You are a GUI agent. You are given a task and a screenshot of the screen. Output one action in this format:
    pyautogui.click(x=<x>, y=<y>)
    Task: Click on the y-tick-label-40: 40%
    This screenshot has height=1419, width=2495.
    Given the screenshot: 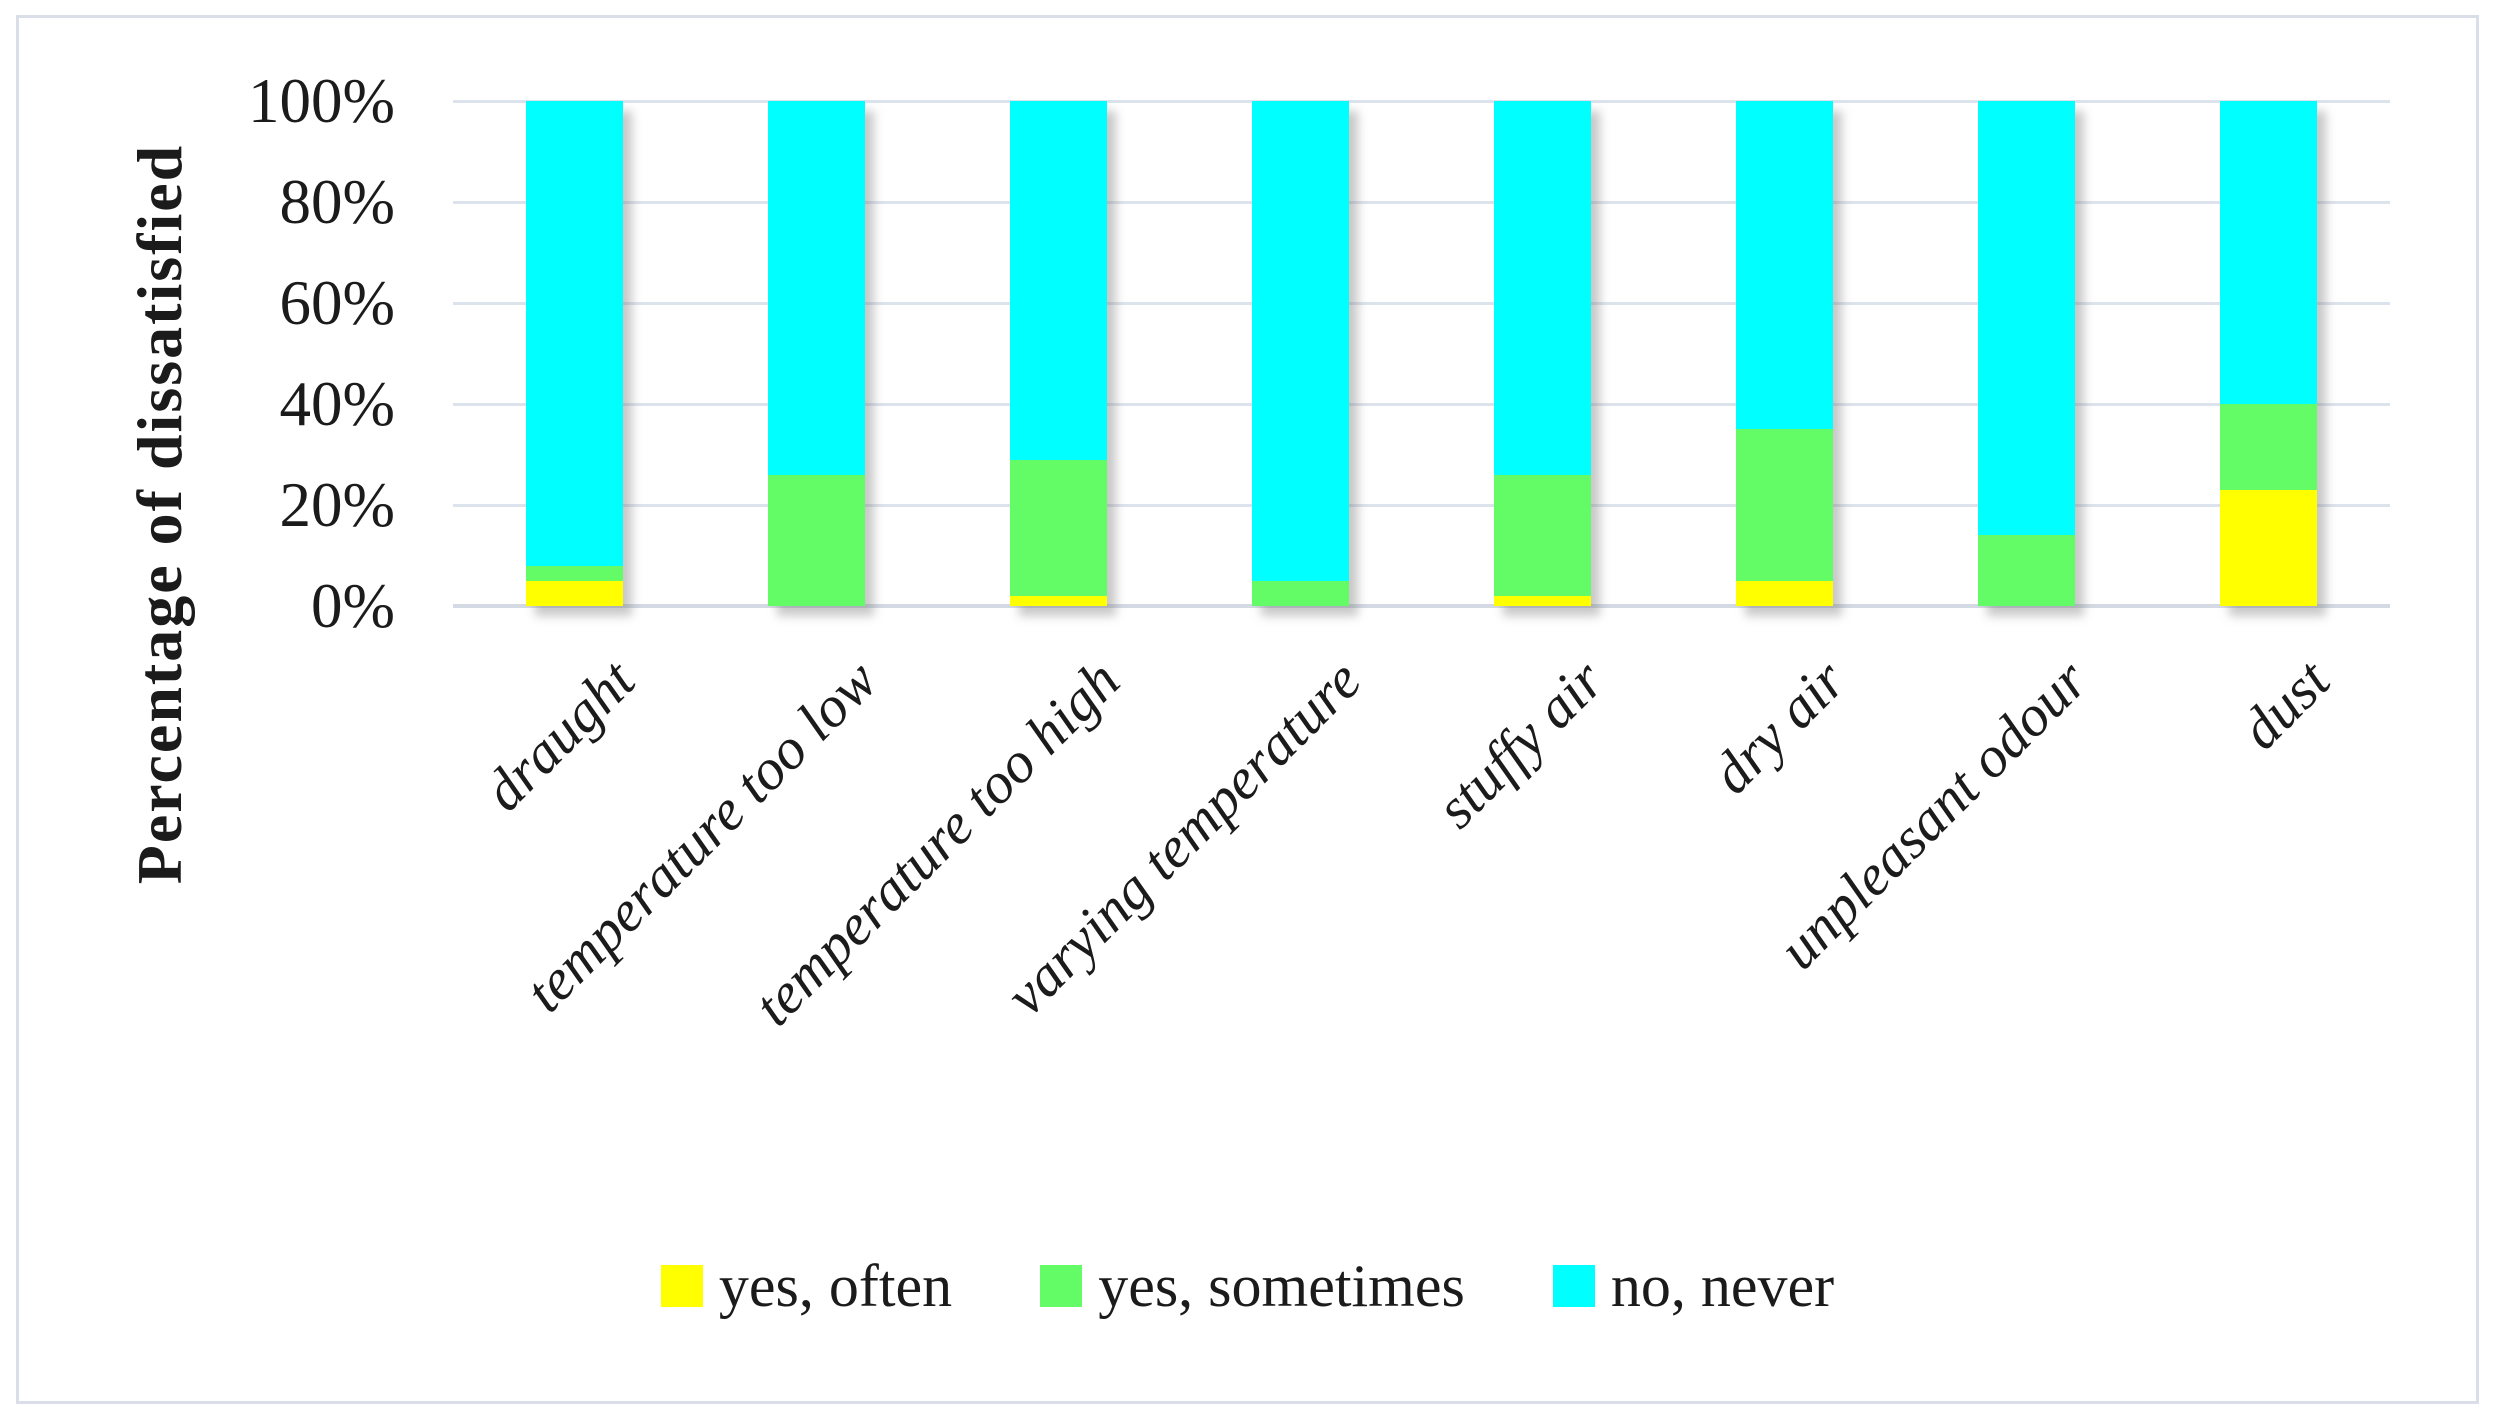 What is the action you would take?
    pyautogui.click(x=337, y=404)
    